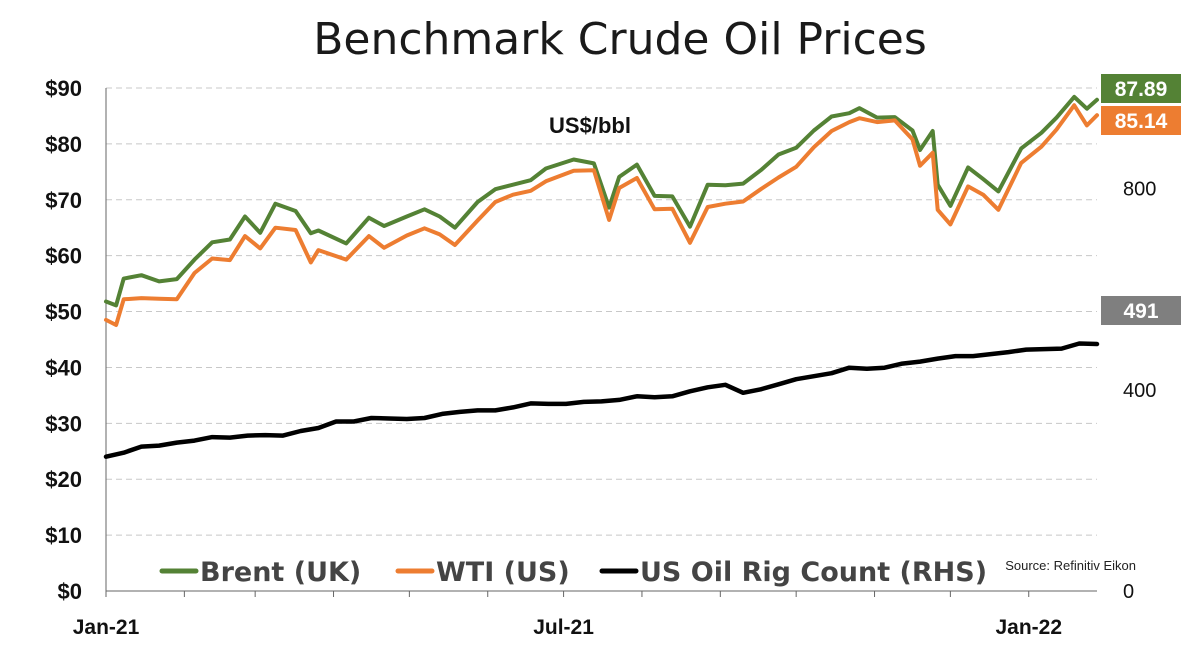  I want to click on source-note: Source: Refinitiv Eikon, so click(1070, 565).